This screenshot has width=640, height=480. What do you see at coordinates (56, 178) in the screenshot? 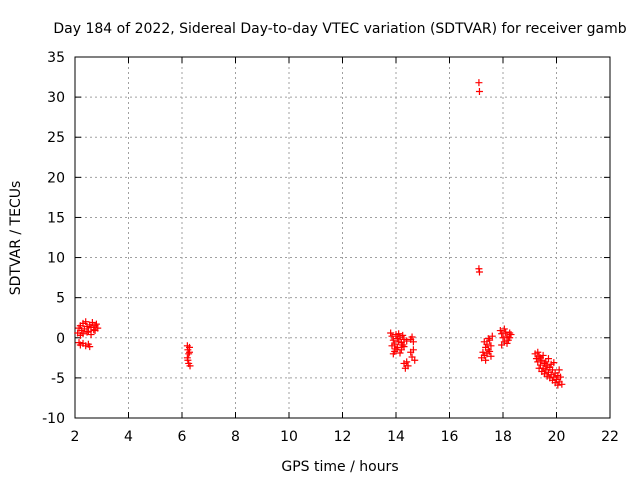
I see `y-tick-label: 20` at bounding box center [56, 178].